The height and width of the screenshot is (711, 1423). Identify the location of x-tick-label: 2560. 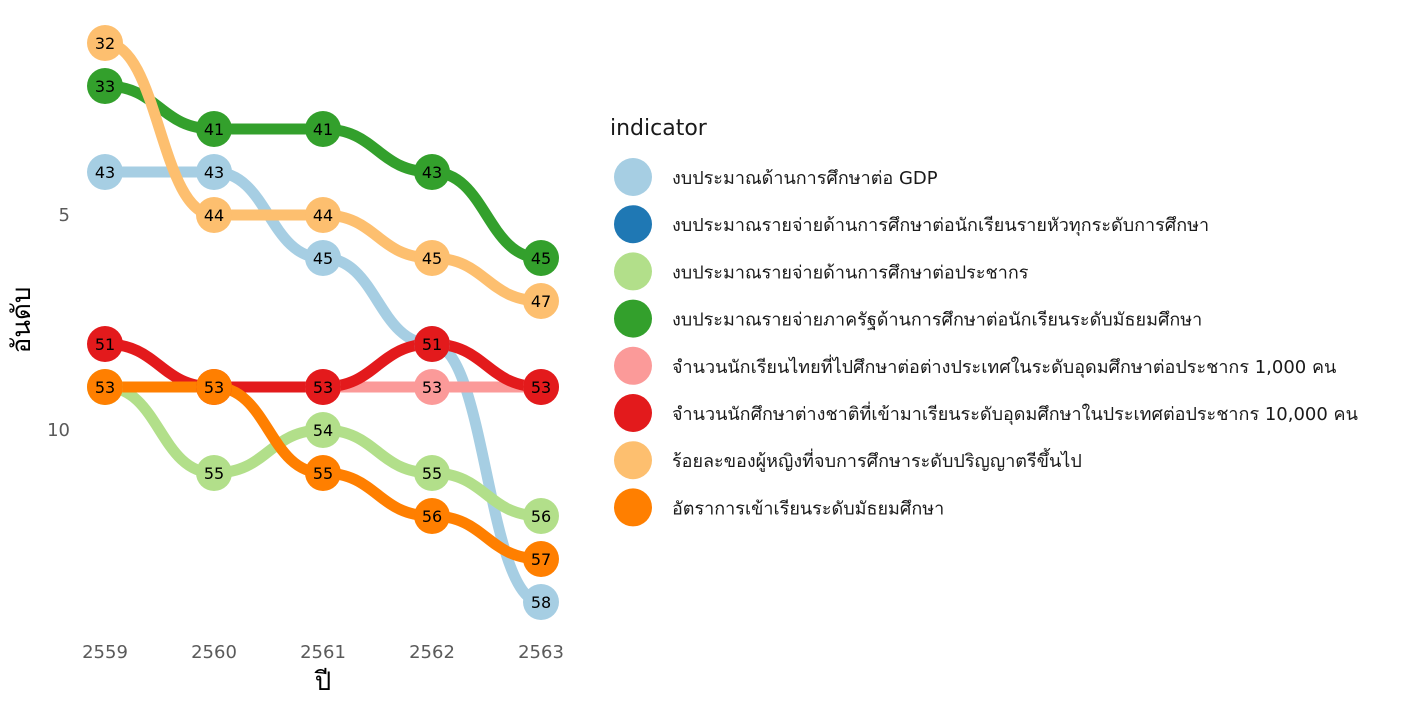
(214, 652).